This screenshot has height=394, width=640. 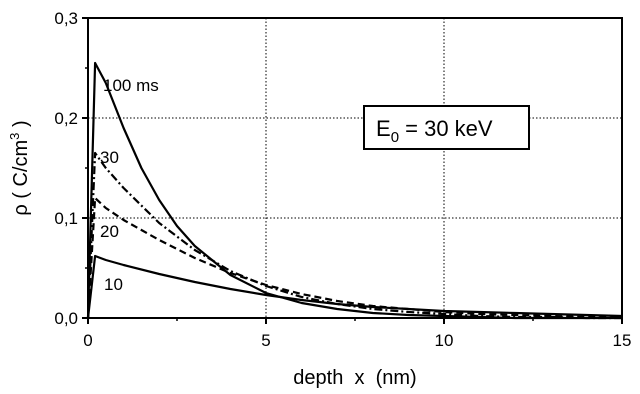 I want to click on energy-annotation-box: E0 = 30 keV, so click(x=446, y=127).